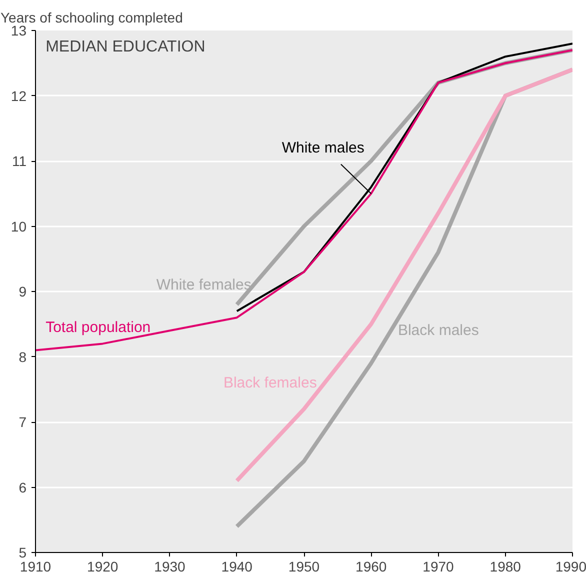  Describe the element at coordinates (323, 147) in the screenshot. I see `series-label: White males` at that location.